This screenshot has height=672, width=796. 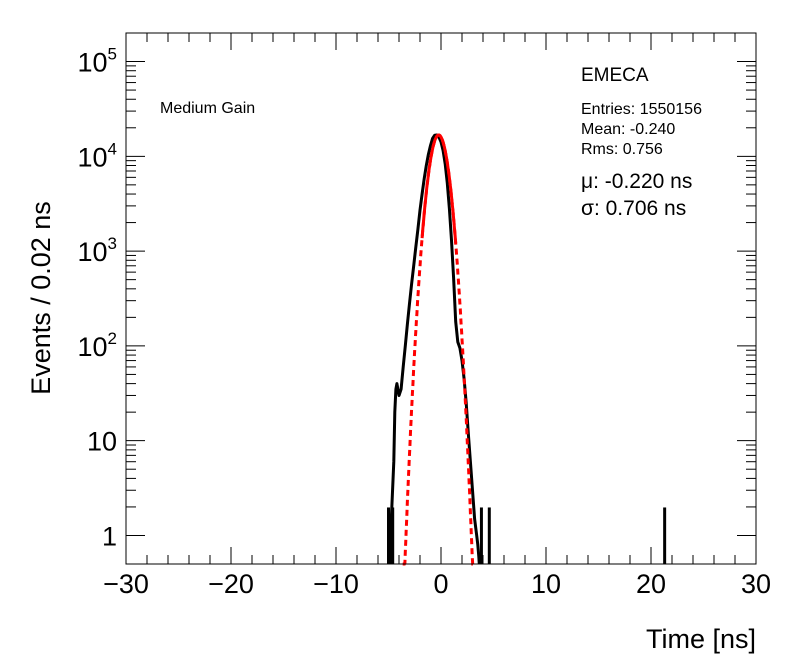 What do you see at coordinates (641, 109) in the screenshot?
I see `entries-stat: Entries: 1550156` at bounding box center [641, 109].